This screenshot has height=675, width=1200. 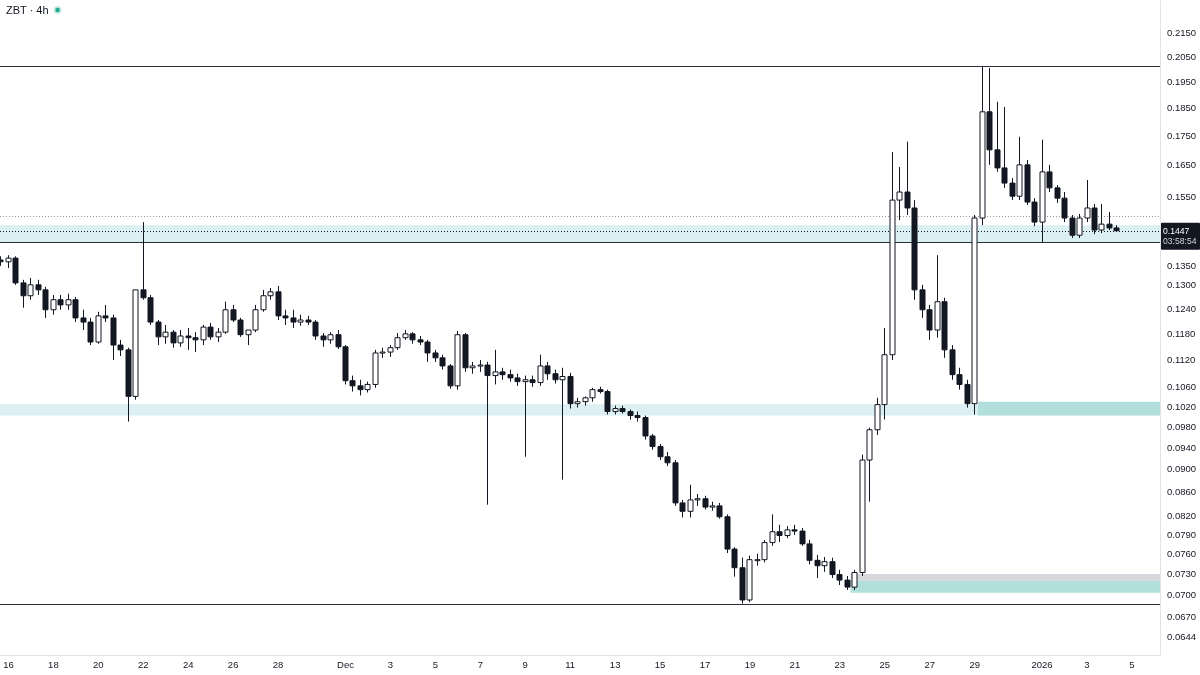 I want to click on x-tick-label: 11, so click(x=570, y=664).